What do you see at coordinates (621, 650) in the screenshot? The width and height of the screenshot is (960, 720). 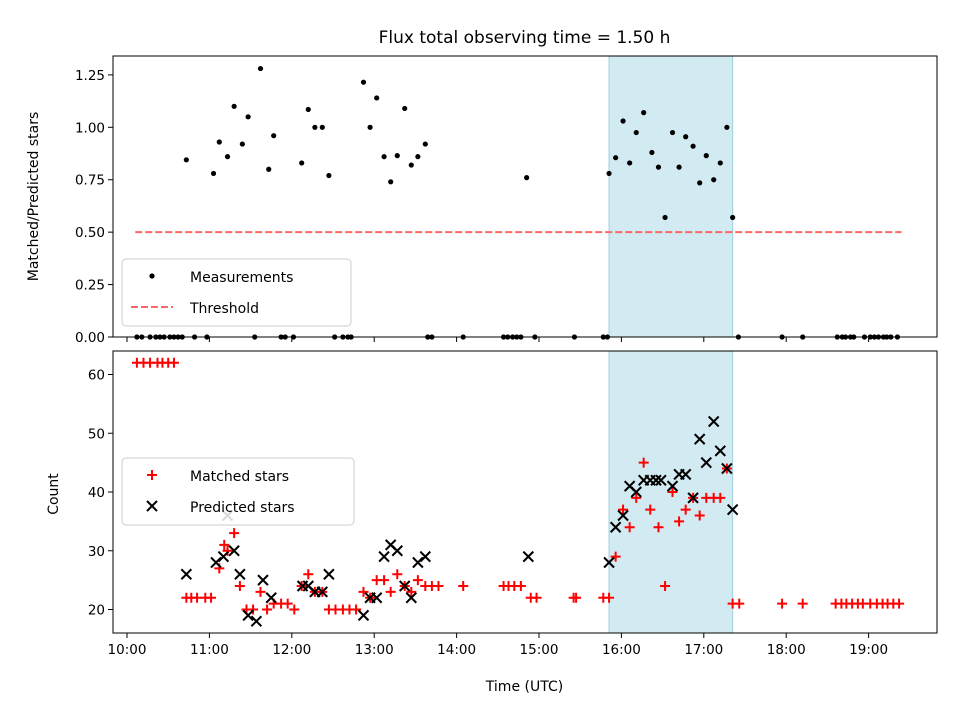 I see `x-tick-label: 16:00` at bounding box center [621, 650].